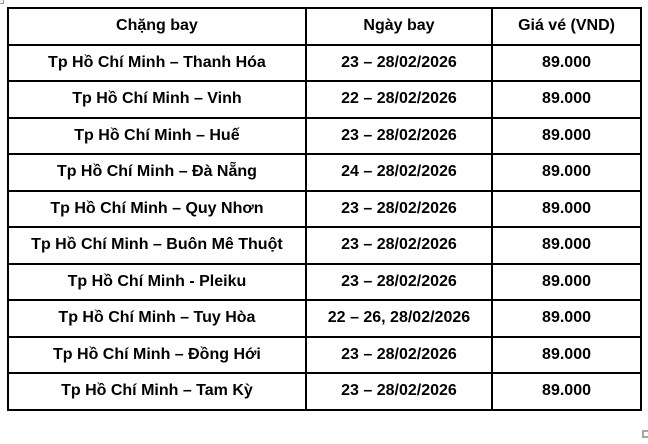  I want to click on route-cell: Tp Hồ Chí Minh – Quy Nhơn, so click(157, 208).